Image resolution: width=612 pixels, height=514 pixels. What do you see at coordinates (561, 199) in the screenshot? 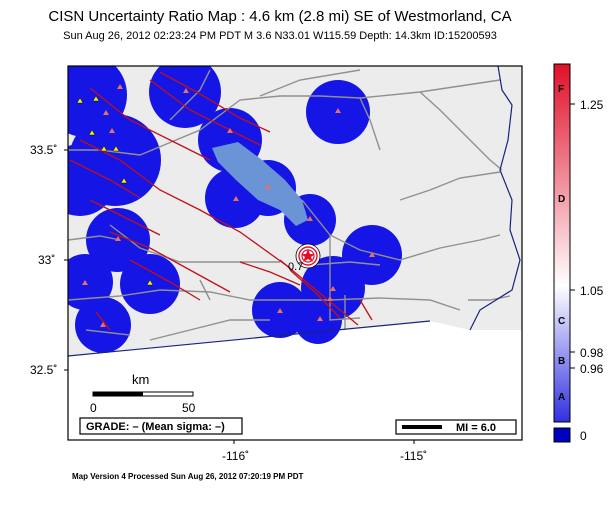
I see `grade-letter-d: D` at bounding box center [561, 199].